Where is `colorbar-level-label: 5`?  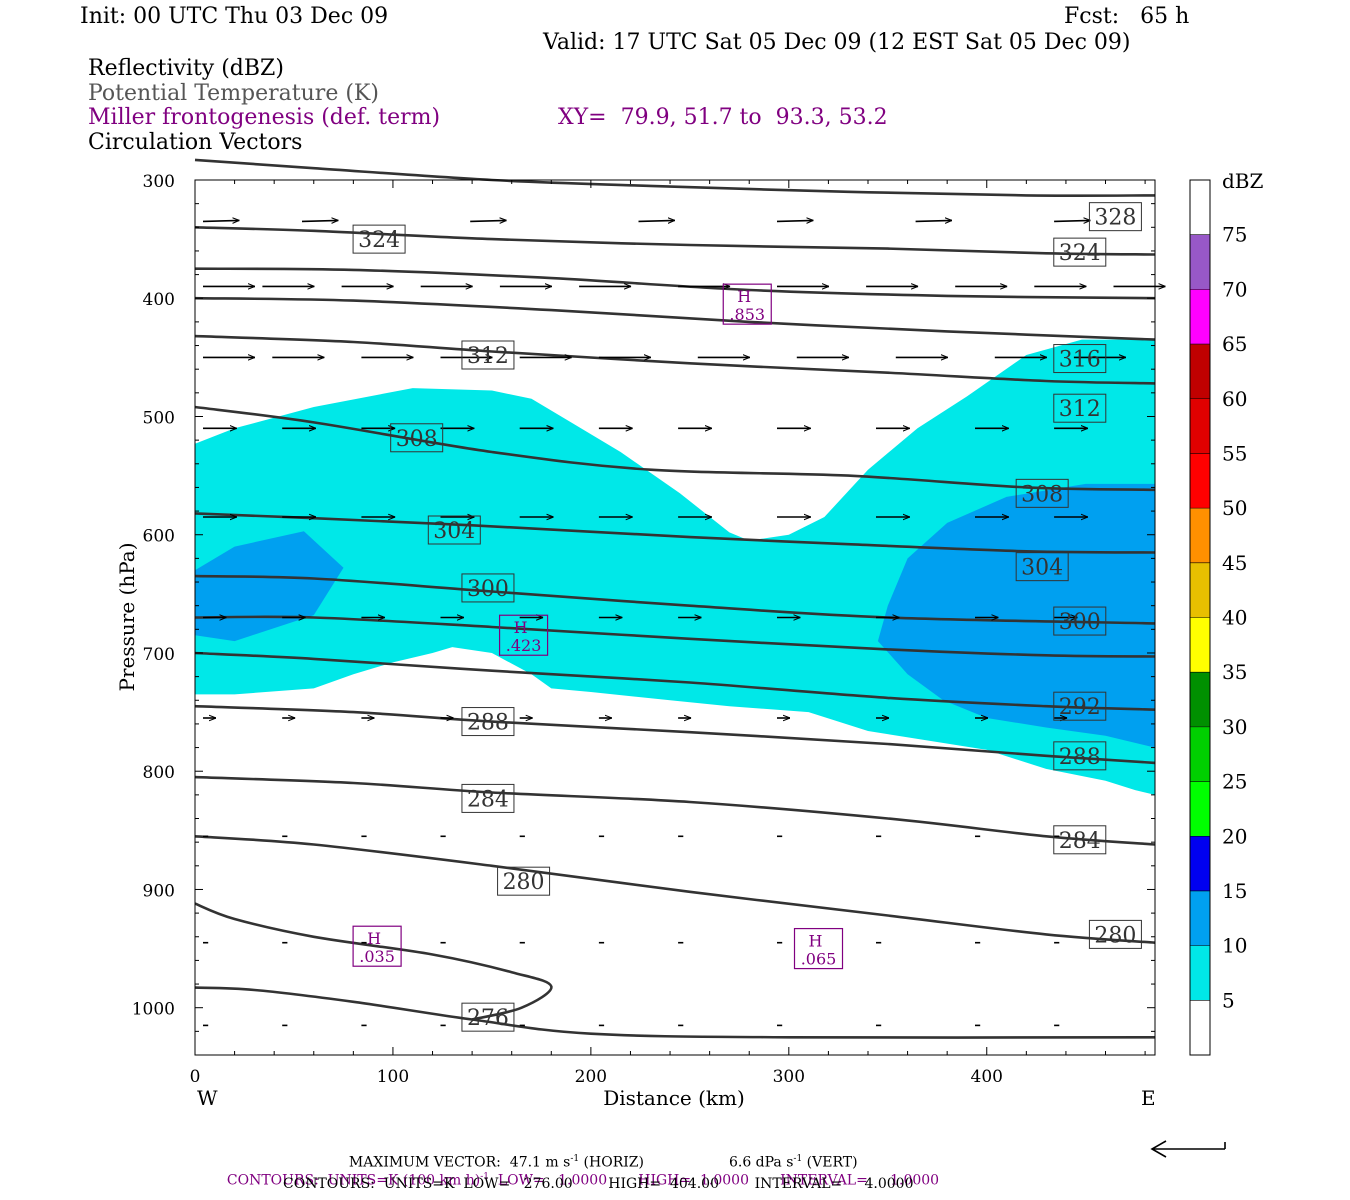 colorbar-level-label: 5 is located at coordinates (1228, 1000).